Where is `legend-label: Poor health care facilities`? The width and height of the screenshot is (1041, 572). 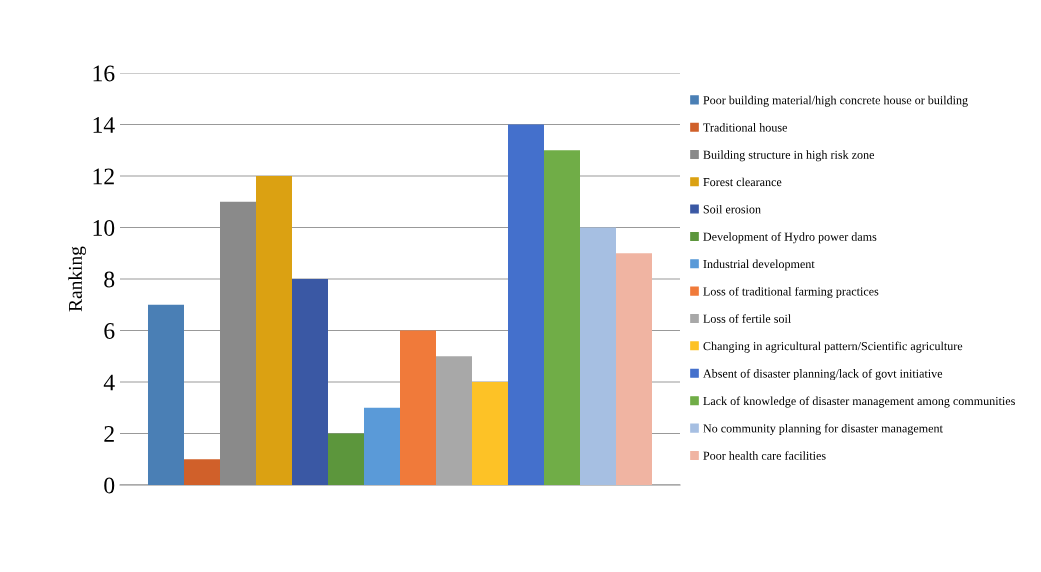 legend-label: Poor health care facilities is located at coordinates (764, 455).